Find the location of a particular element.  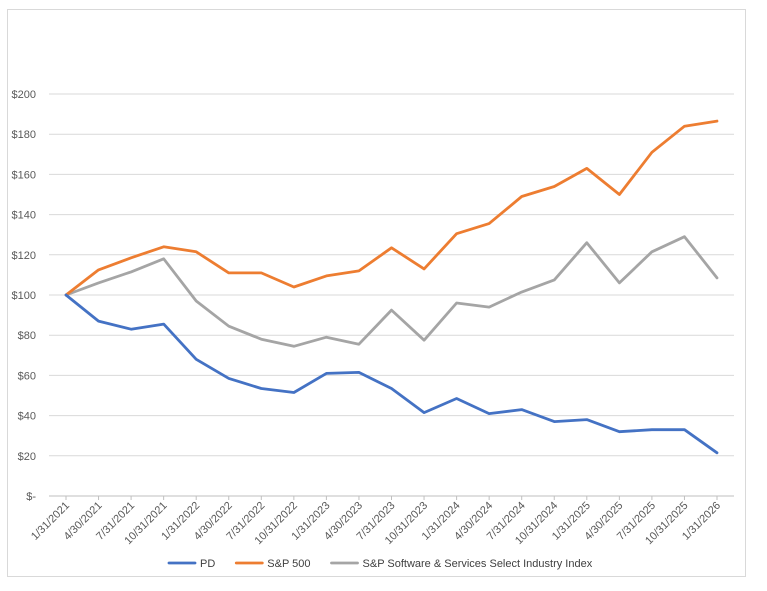

y-tick-label: $100 is located at coordinates (24, 296).